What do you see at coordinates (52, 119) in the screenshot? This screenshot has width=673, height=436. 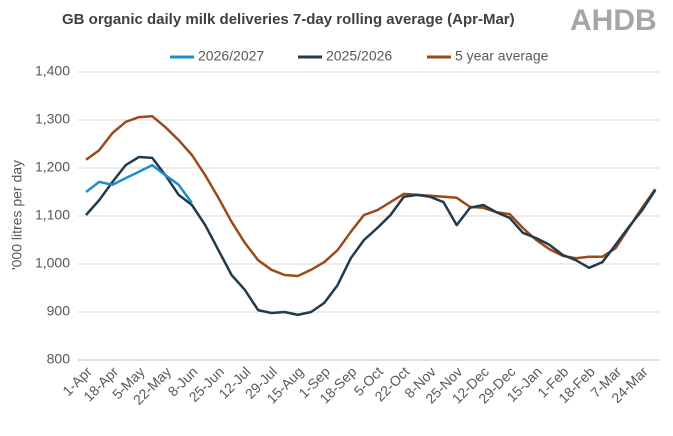 I see `y-tick-label: 1,300` at bounding box center [52, 119].